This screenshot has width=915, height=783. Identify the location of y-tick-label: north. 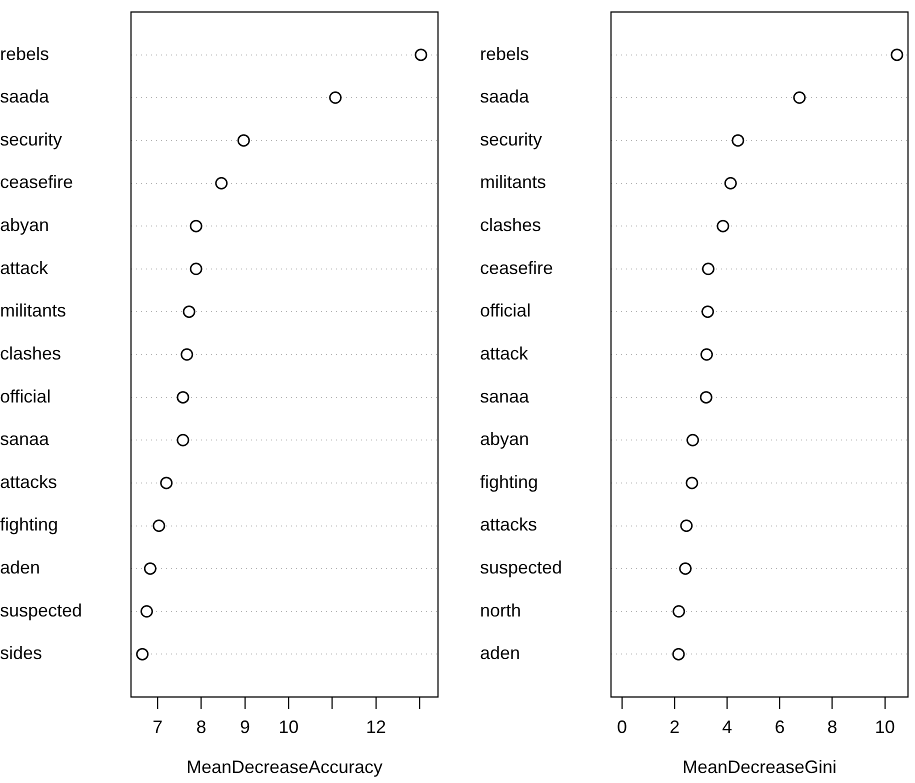
(501, 610).